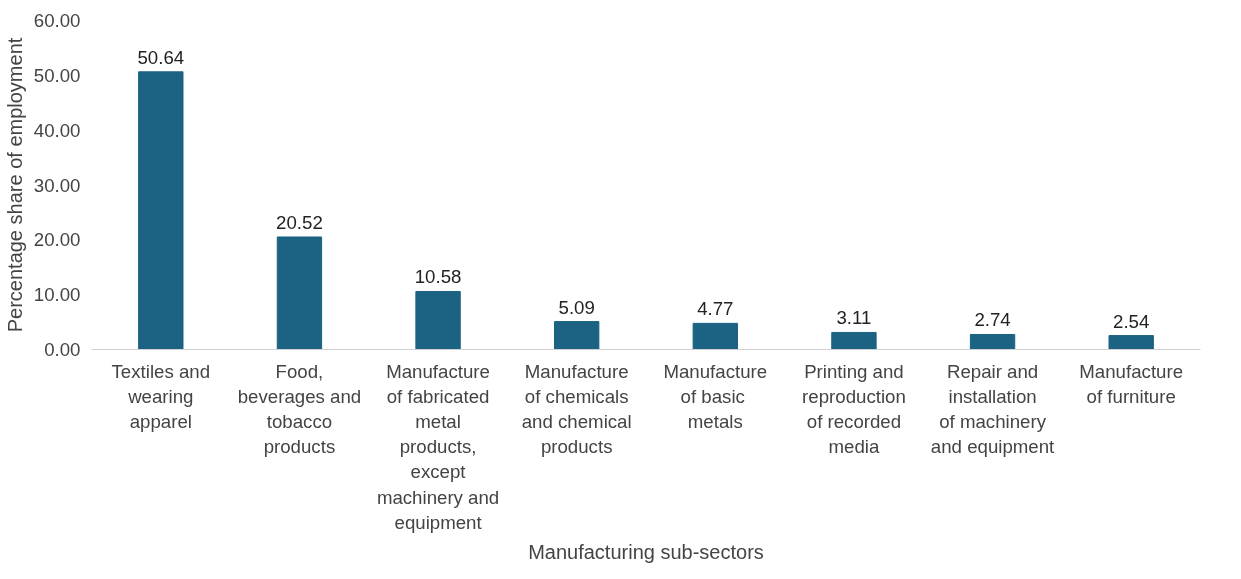  I want to click on data-label: 3.11, so click(854, 318).